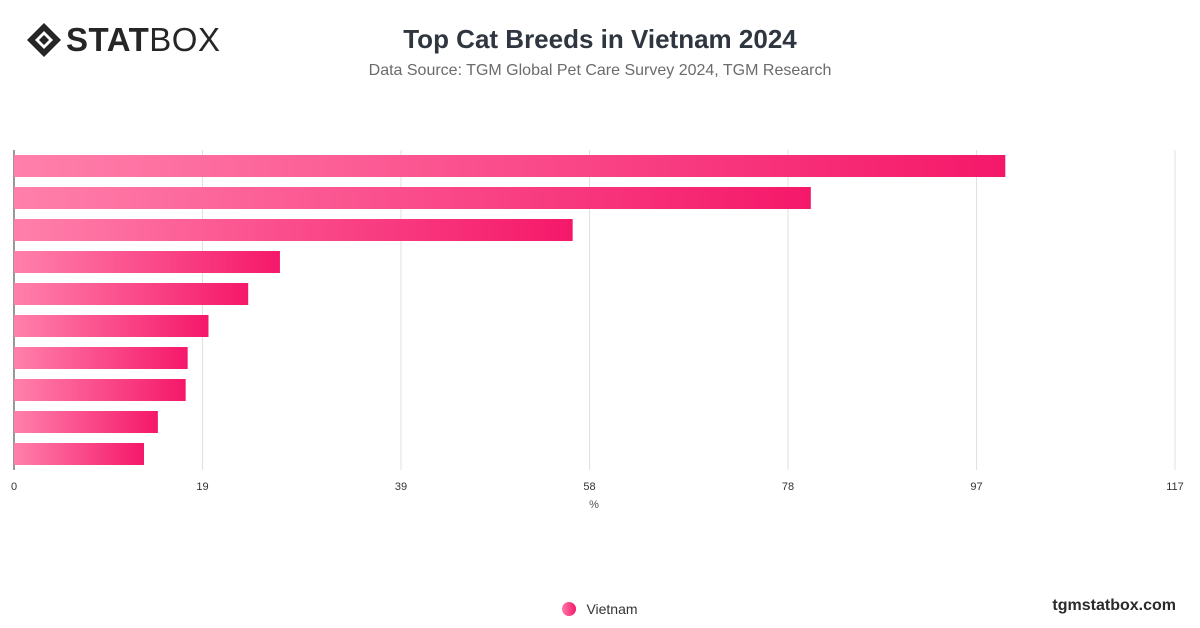  What do you see at coordinates (600, 39) in the screenshot?
I see `chart-title: Top Cat Breeds in Vietnam 2024` at bounding box center [600, 39].